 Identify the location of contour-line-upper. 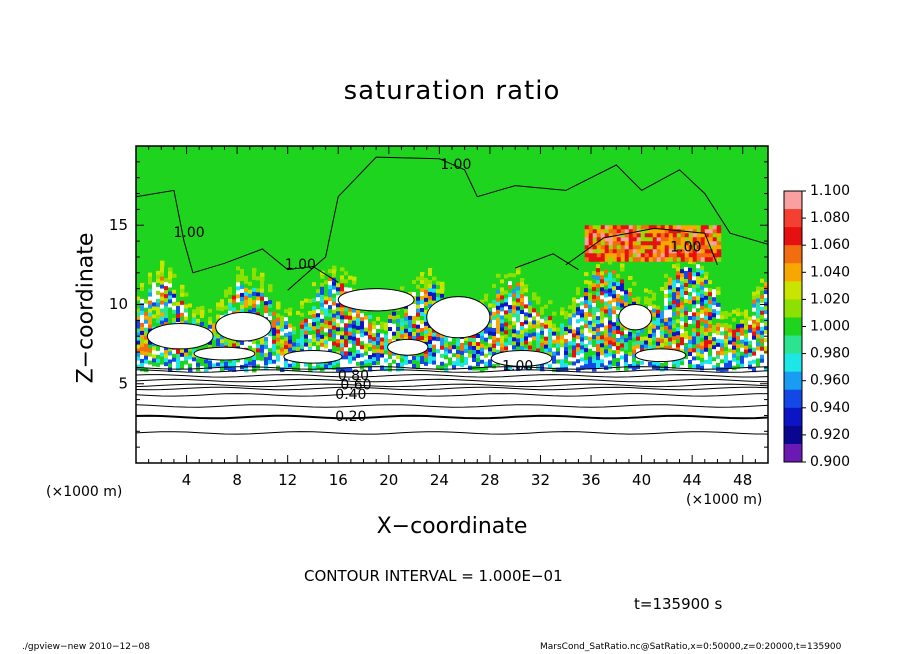
(237, 236).